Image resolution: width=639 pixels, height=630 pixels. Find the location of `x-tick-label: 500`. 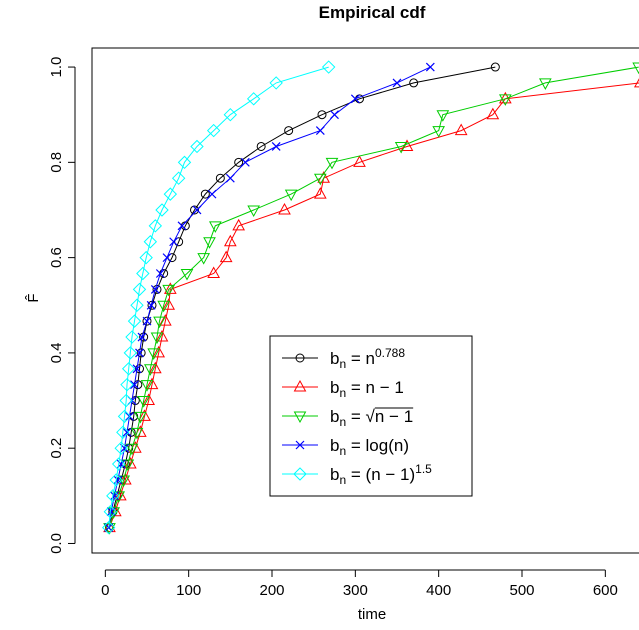

x-tick-label: 500 is located at coordinates (521, 590).